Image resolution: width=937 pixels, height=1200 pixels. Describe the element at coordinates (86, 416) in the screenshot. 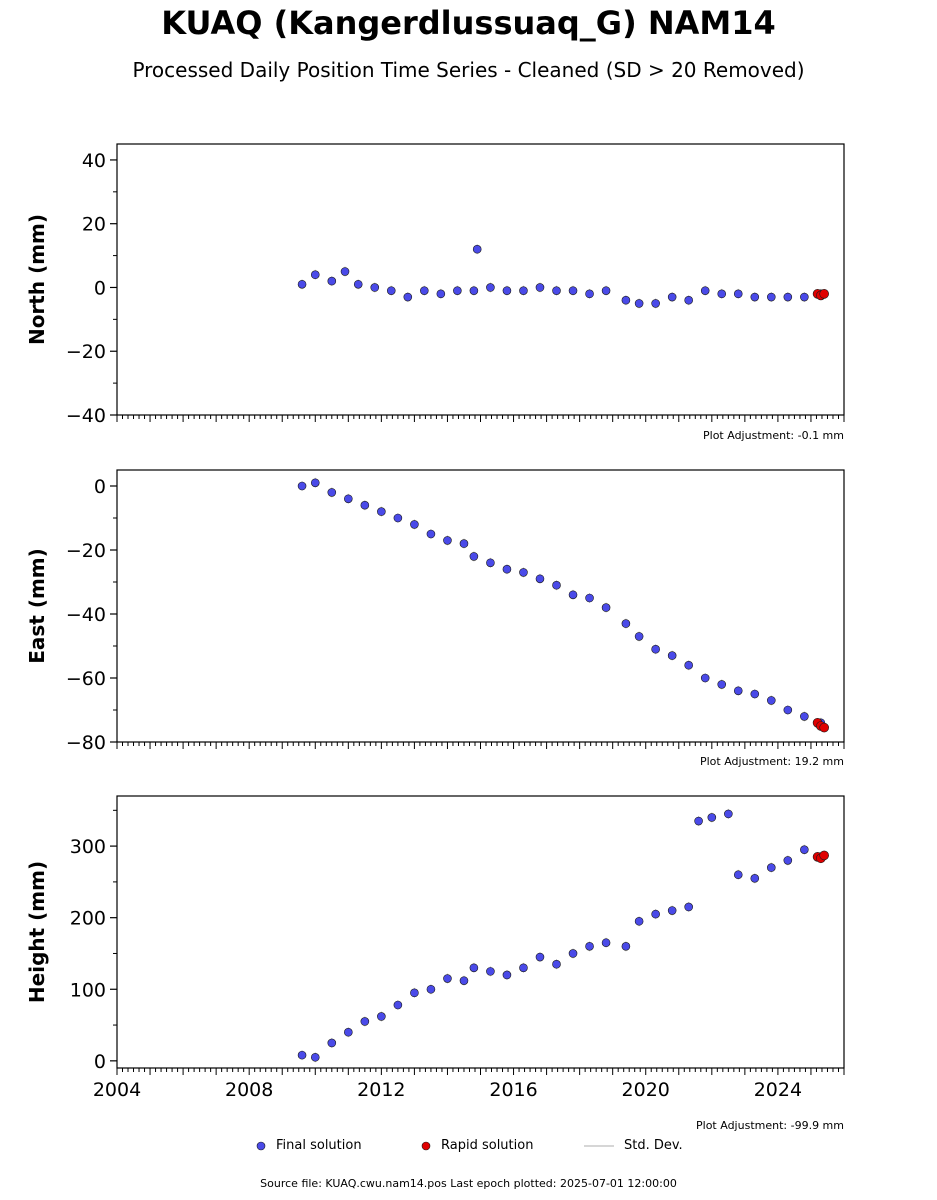

I see `north-y-tick-label: −40` at that location.